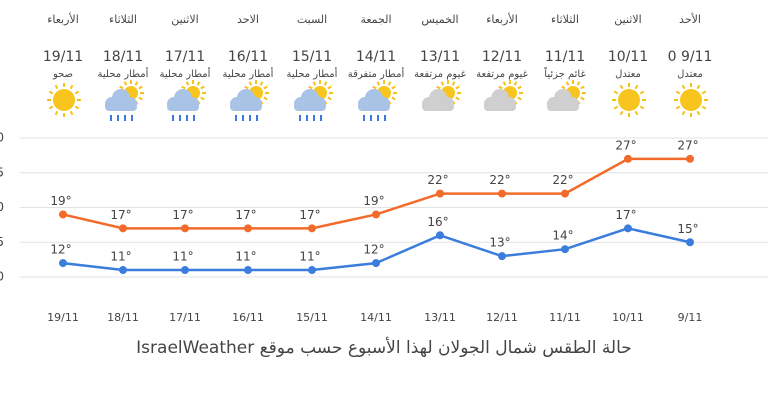 The height and width of the screenshot is (402, 768). What do you see at coordinates (690, 19) in the screenshot?
I see `day-name: الأحد` at bounding box center [690, 19].